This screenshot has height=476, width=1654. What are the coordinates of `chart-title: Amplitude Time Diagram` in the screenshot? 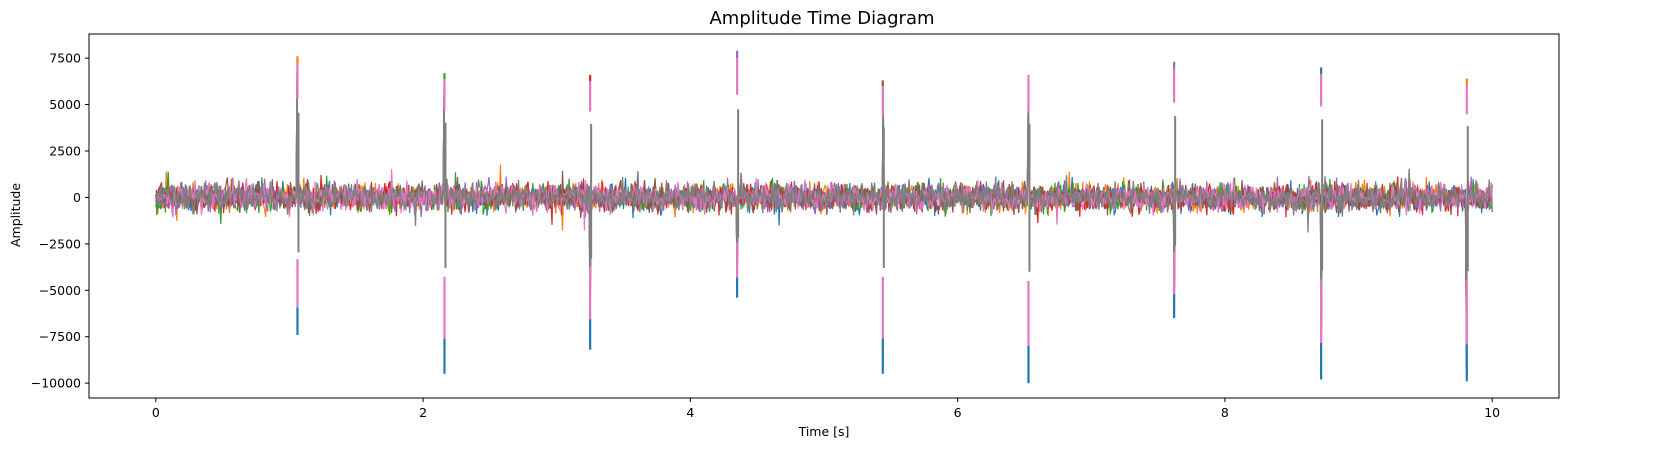 It's located at (821, 18).